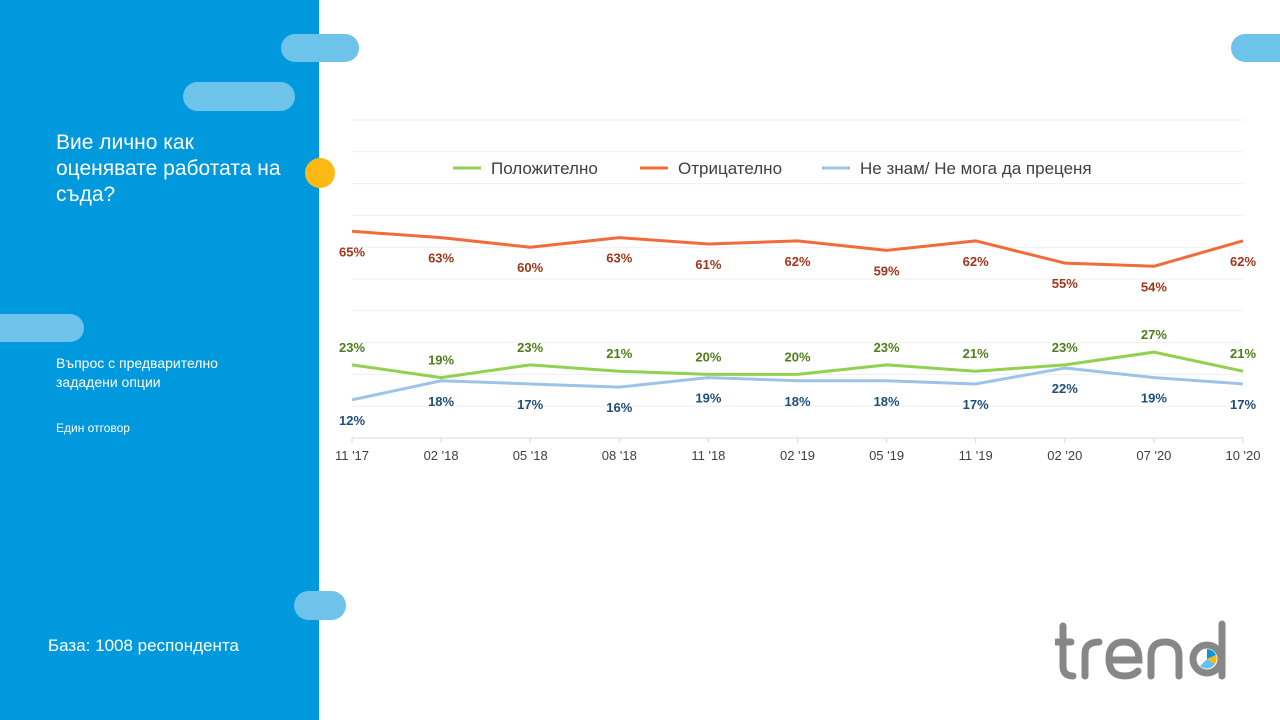  Describe the element at coordinates (619, 455) in the screenshot. I see `x-tick-label: 08 '18` at that location.